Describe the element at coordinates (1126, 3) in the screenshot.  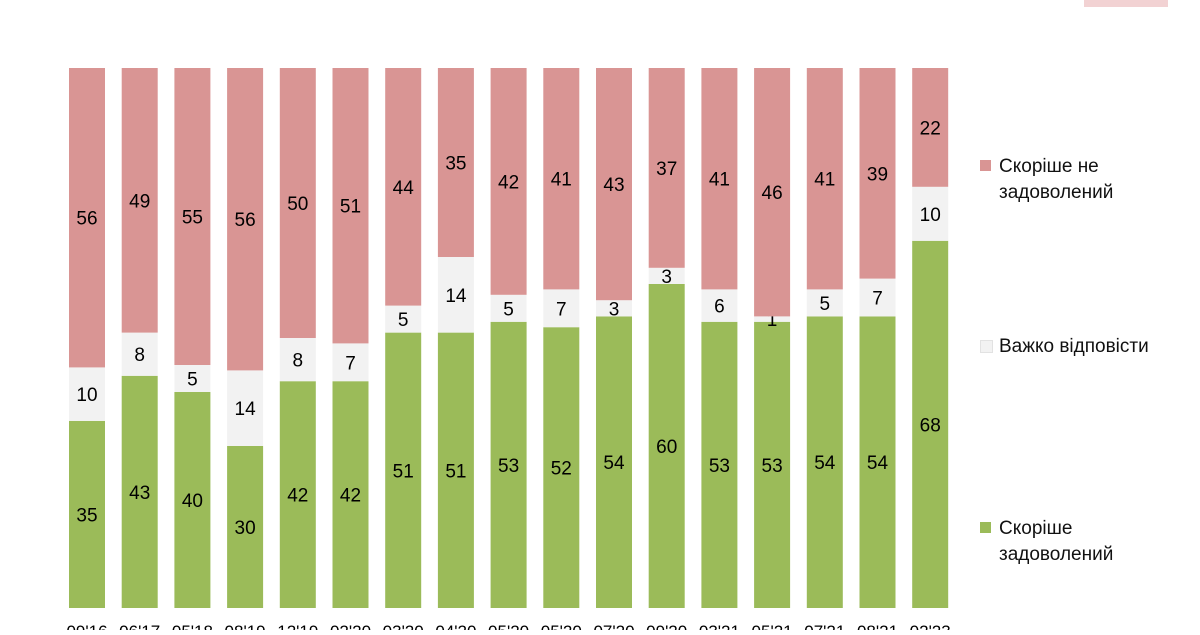
I see `corner-tab` at that location.